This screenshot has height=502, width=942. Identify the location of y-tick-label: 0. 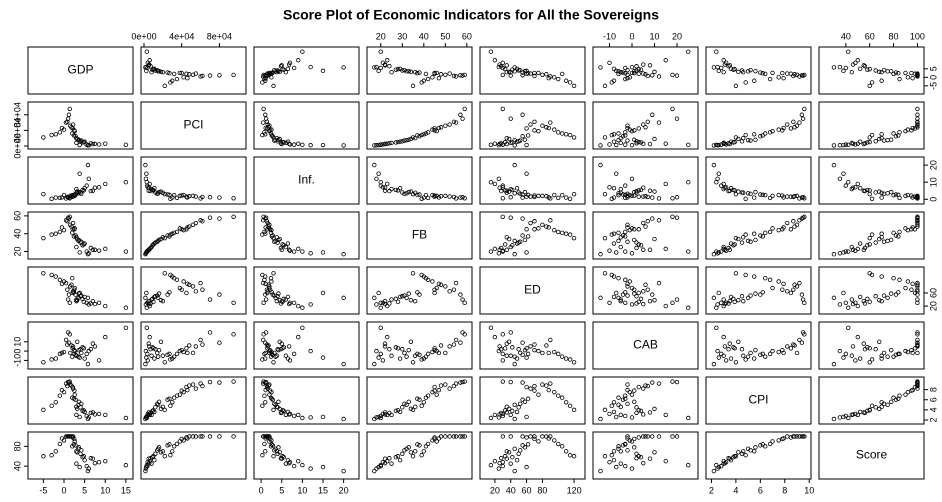
(17, 351).